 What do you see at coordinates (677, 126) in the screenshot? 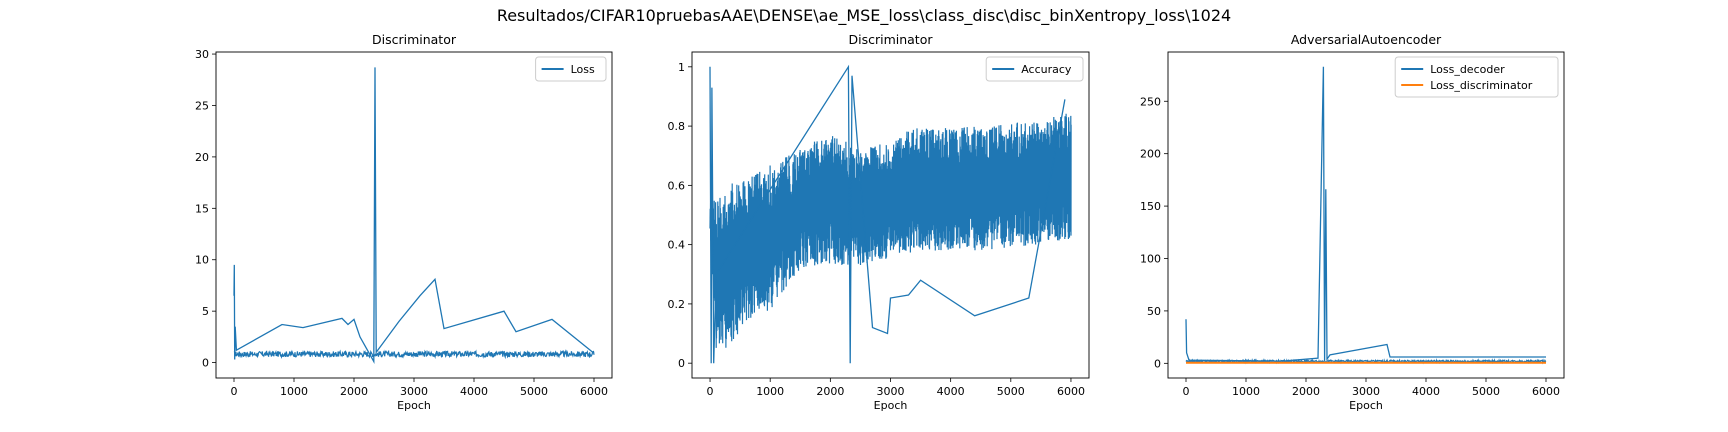
I see `y-tick-label: 0.8` at bounding box center [677, 126].